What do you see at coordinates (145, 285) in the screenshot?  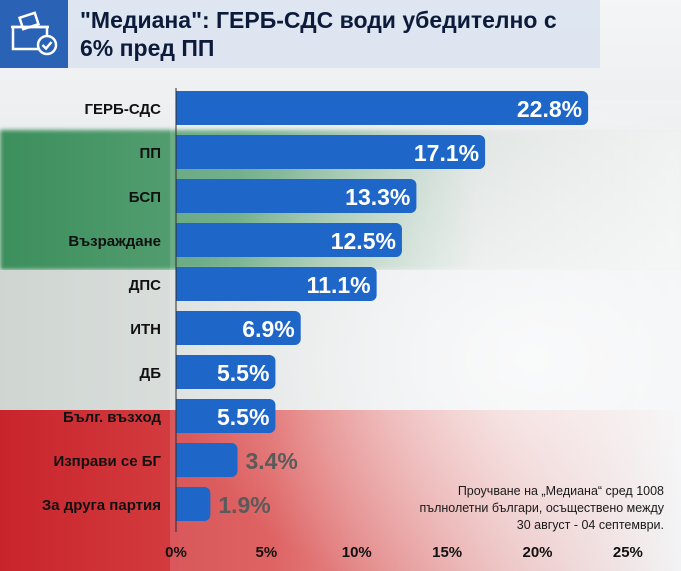 I see `category-label: ДПС` at bounding box center [145, 285].